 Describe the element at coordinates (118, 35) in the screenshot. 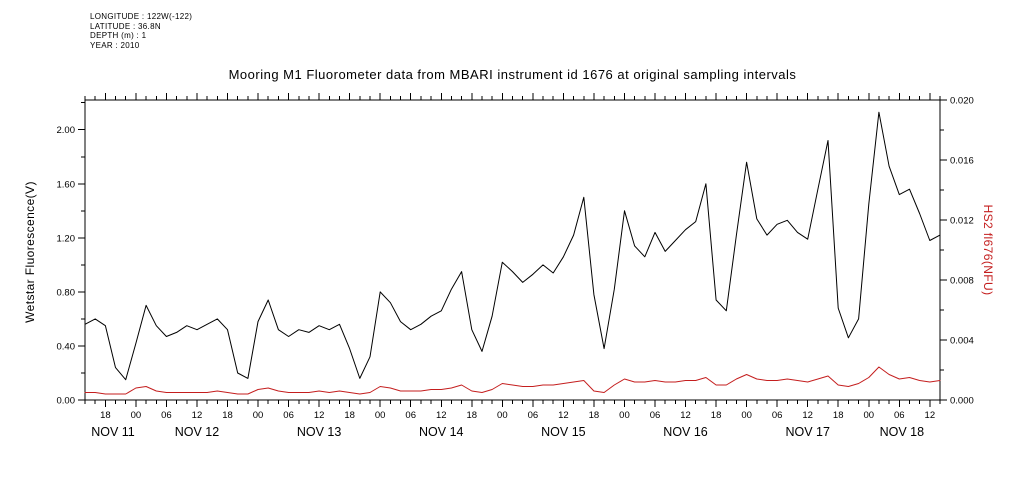

I see `metadata-line-depth: DEPTH (m) : 1` at that location.